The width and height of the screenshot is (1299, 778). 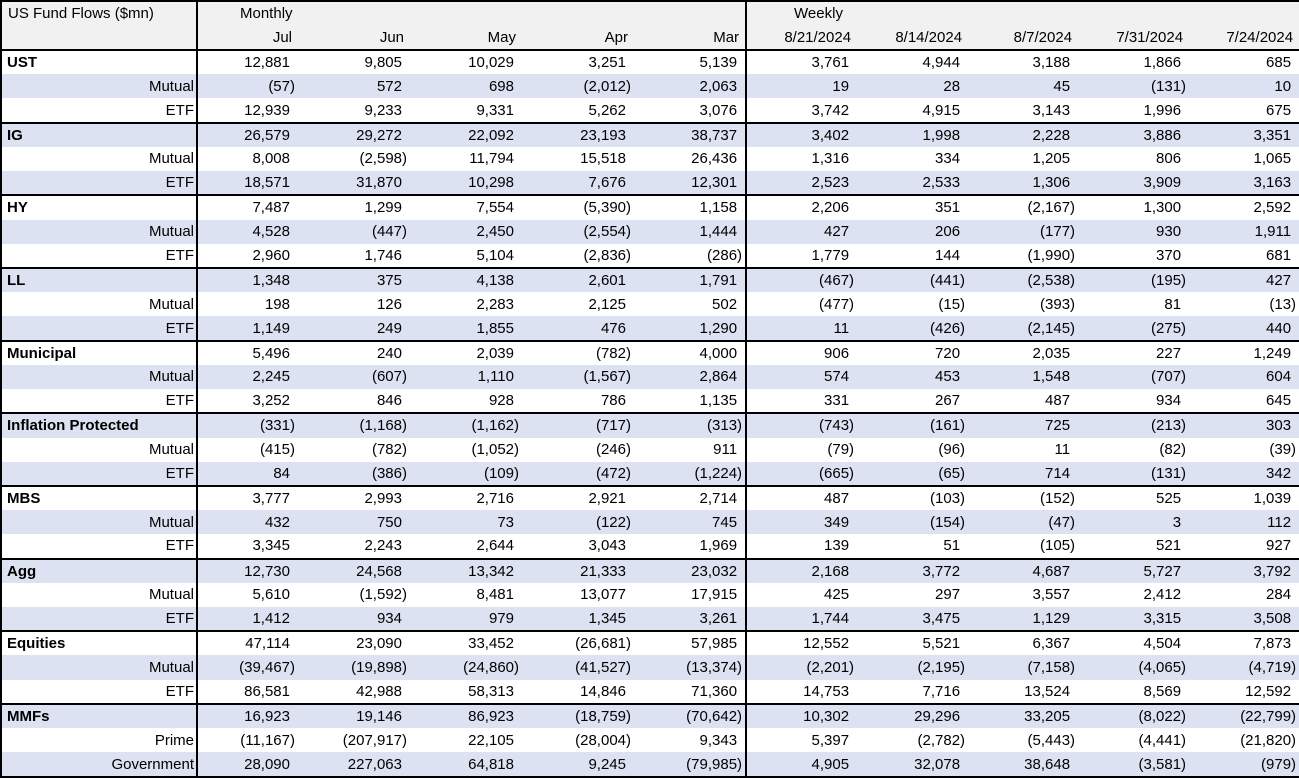 What do you see at coordinates (841, 450) in the screenshot?
I see `value-cell: (79)` at bounding box center [841, 450].